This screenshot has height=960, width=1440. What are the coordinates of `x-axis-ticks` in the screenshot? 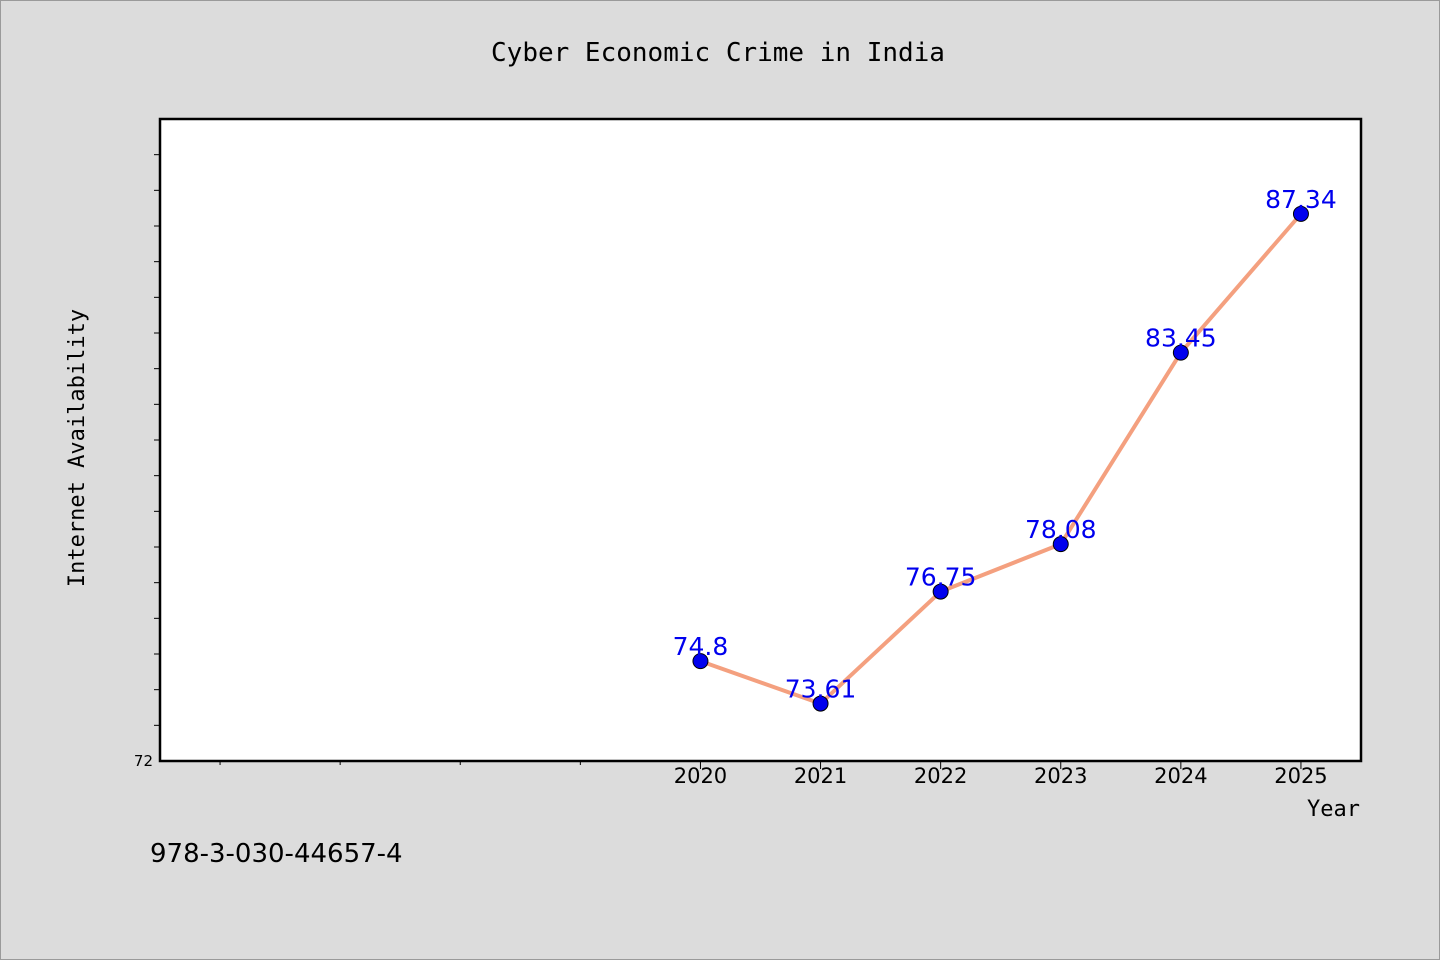 It's located at (760, 765).